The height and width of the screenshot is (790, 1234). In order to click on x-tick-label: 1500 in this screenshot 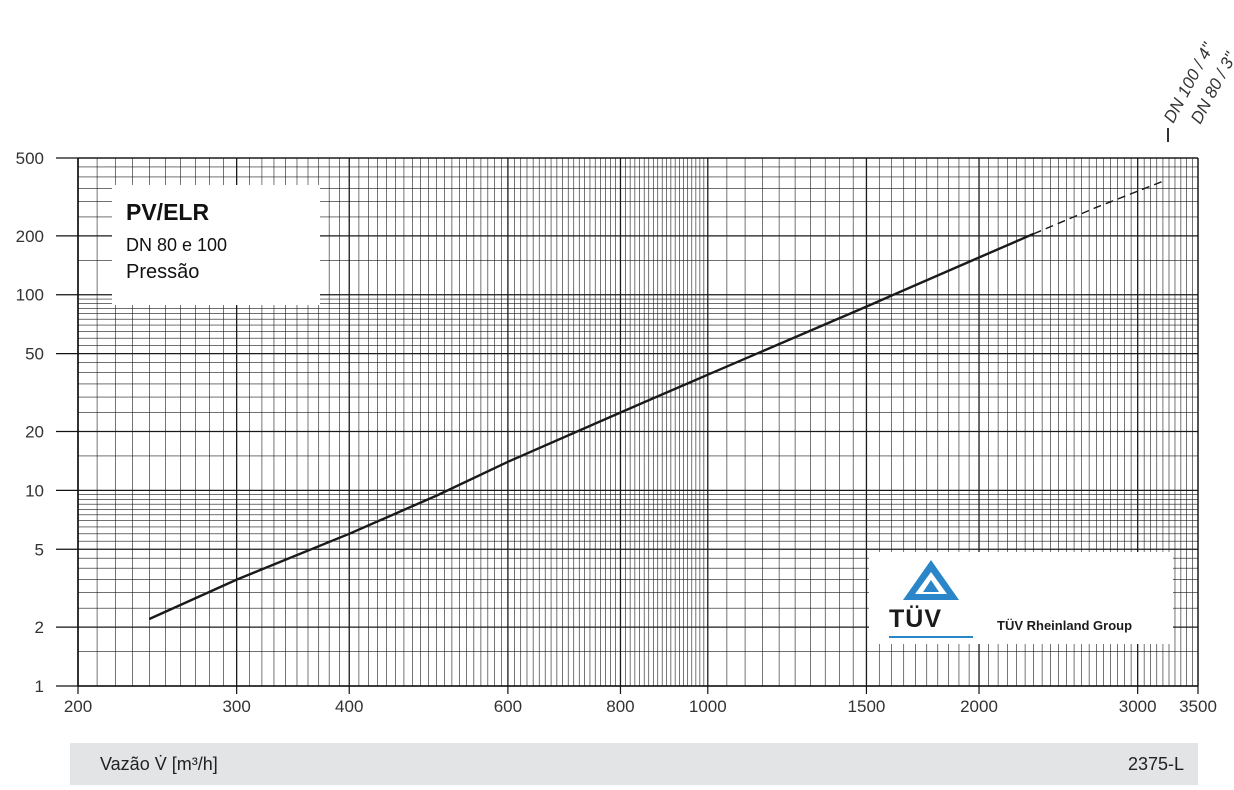, I will do `click(867, 706)`.